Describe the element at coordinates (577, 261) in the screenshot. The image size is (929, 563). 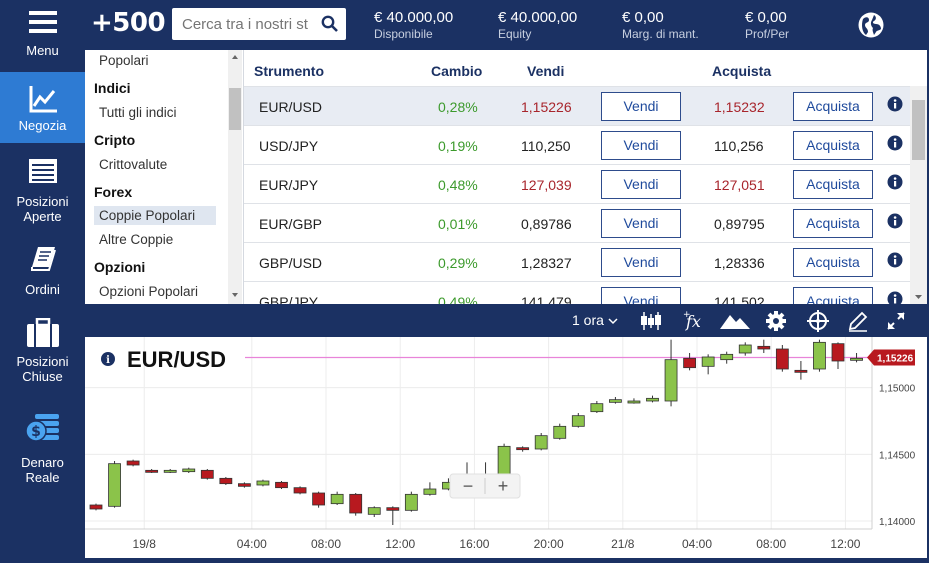
I see `table-row: GBP/USD 0,29% 1,28327 Vendi 1,28336 Acquista` at that location.